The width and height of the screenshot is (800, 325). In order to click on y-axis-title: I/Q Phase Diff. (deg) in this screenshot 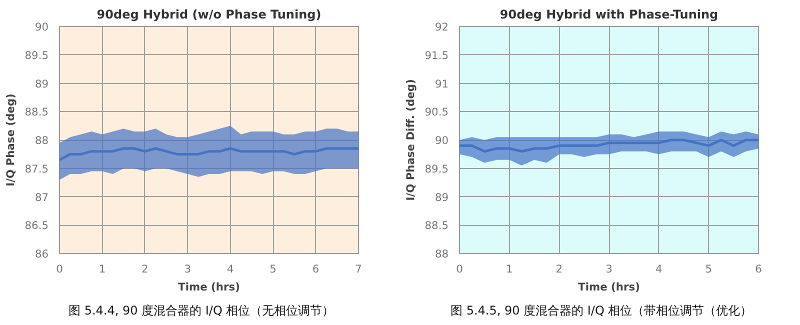, I will do `click(410, 140)`.